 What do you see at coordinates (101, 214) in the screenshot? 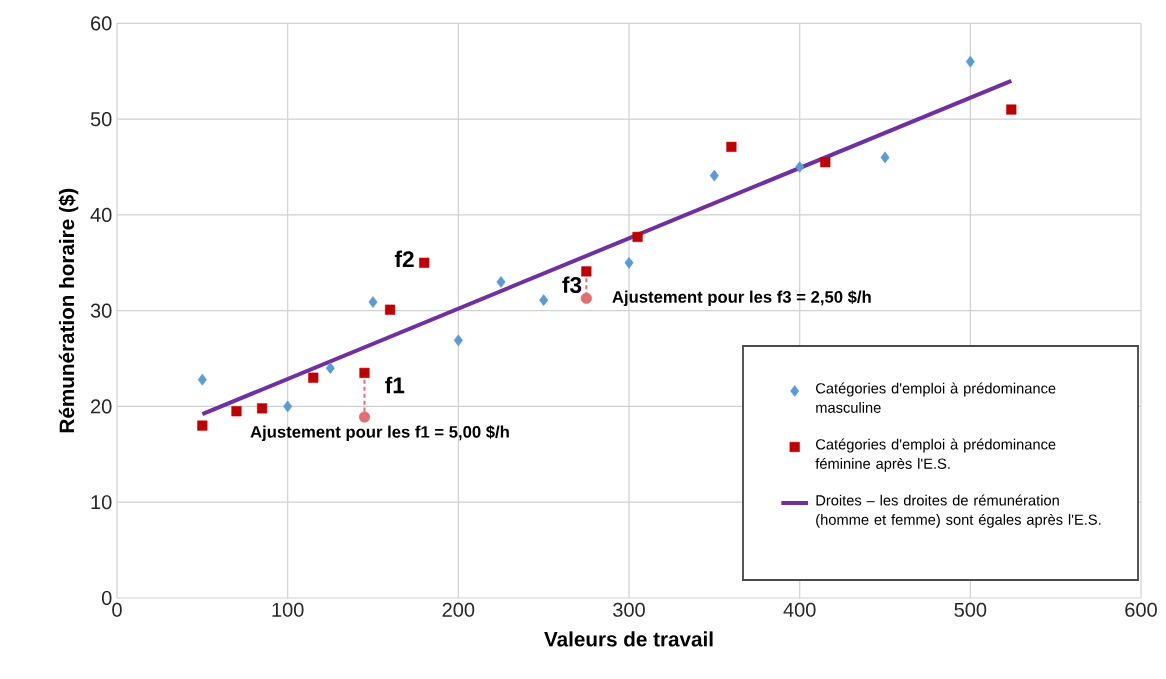
I see `y-tick-label: 40` at bounding box center [101, 214].